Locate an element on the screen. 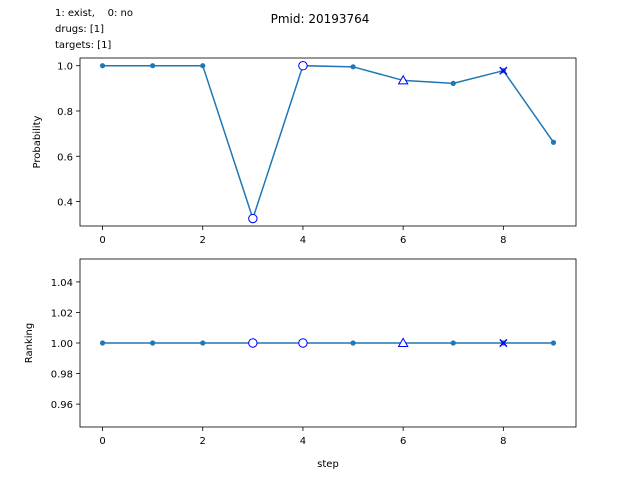 The image size is (640, 480). y-tick-label: 1.00 is located at coordinates (62, 344).